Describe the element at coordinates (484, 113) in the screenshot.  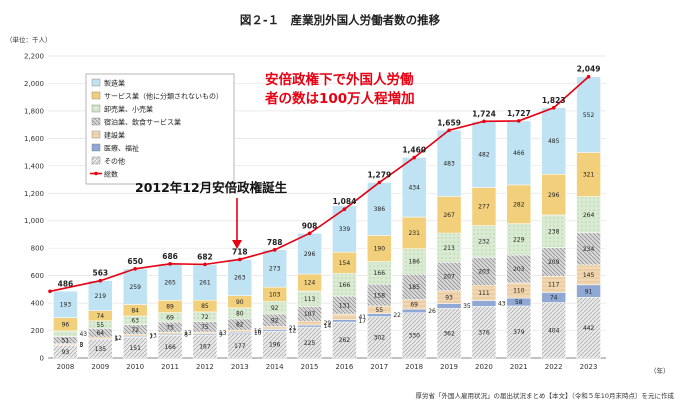
I see `total-value-label: 1,724` at that location.